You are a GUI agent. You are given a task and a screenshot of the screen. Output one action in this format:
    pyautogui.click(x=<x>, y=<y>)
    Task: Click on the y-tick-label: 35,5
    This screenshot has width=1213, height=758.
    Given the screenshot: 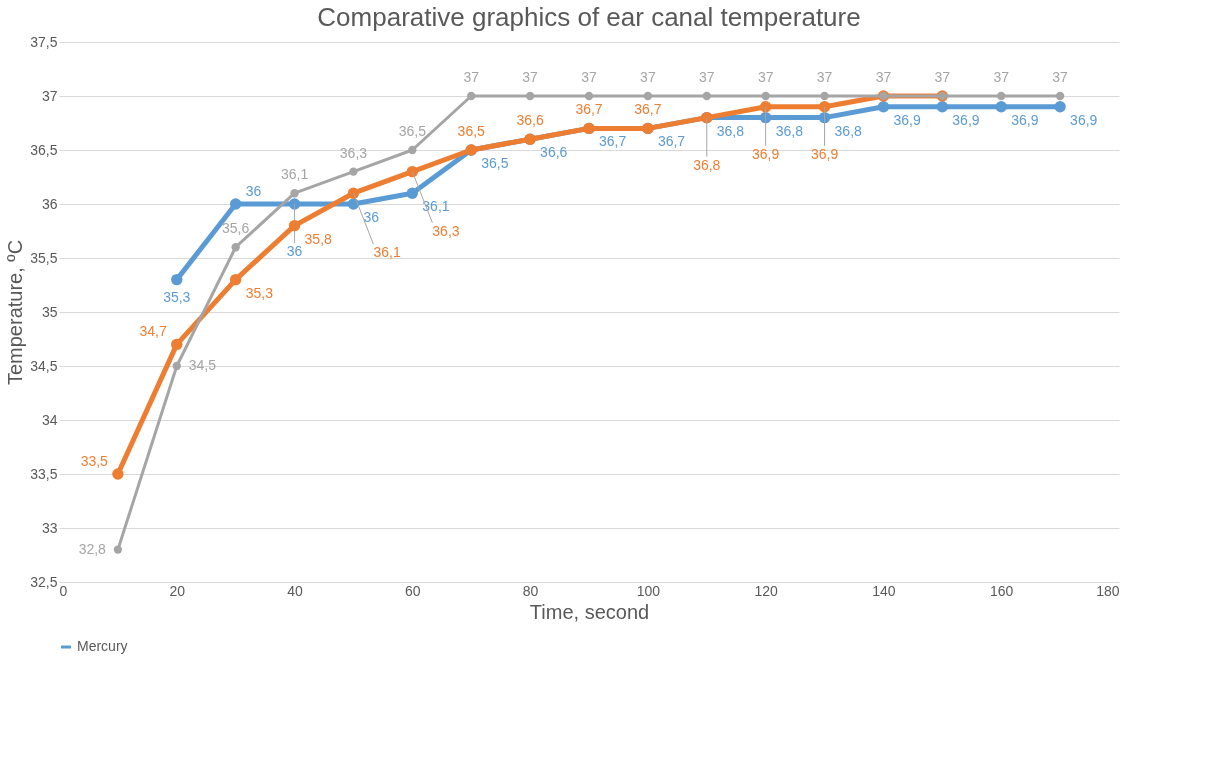 What is the action you would take?
    pyautogui.click(x=44, y=257)
    